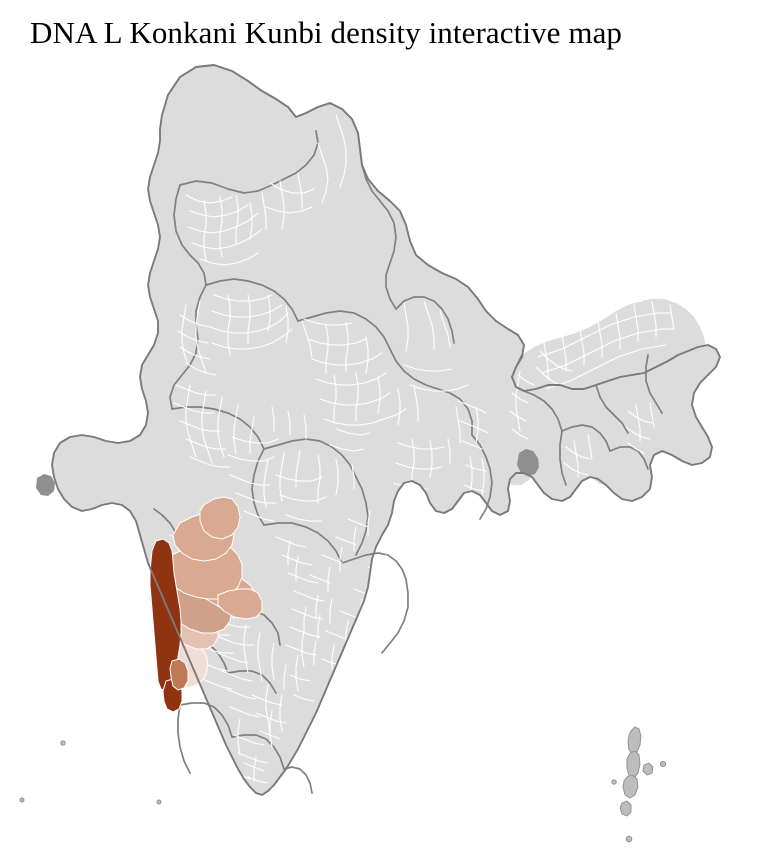 The width and height of the screenshot is (765, 851). What do you see at coordinates (179, 674) in the screenshot?
I see `region-high-transition-sliver` at bounding box center [179, 674].